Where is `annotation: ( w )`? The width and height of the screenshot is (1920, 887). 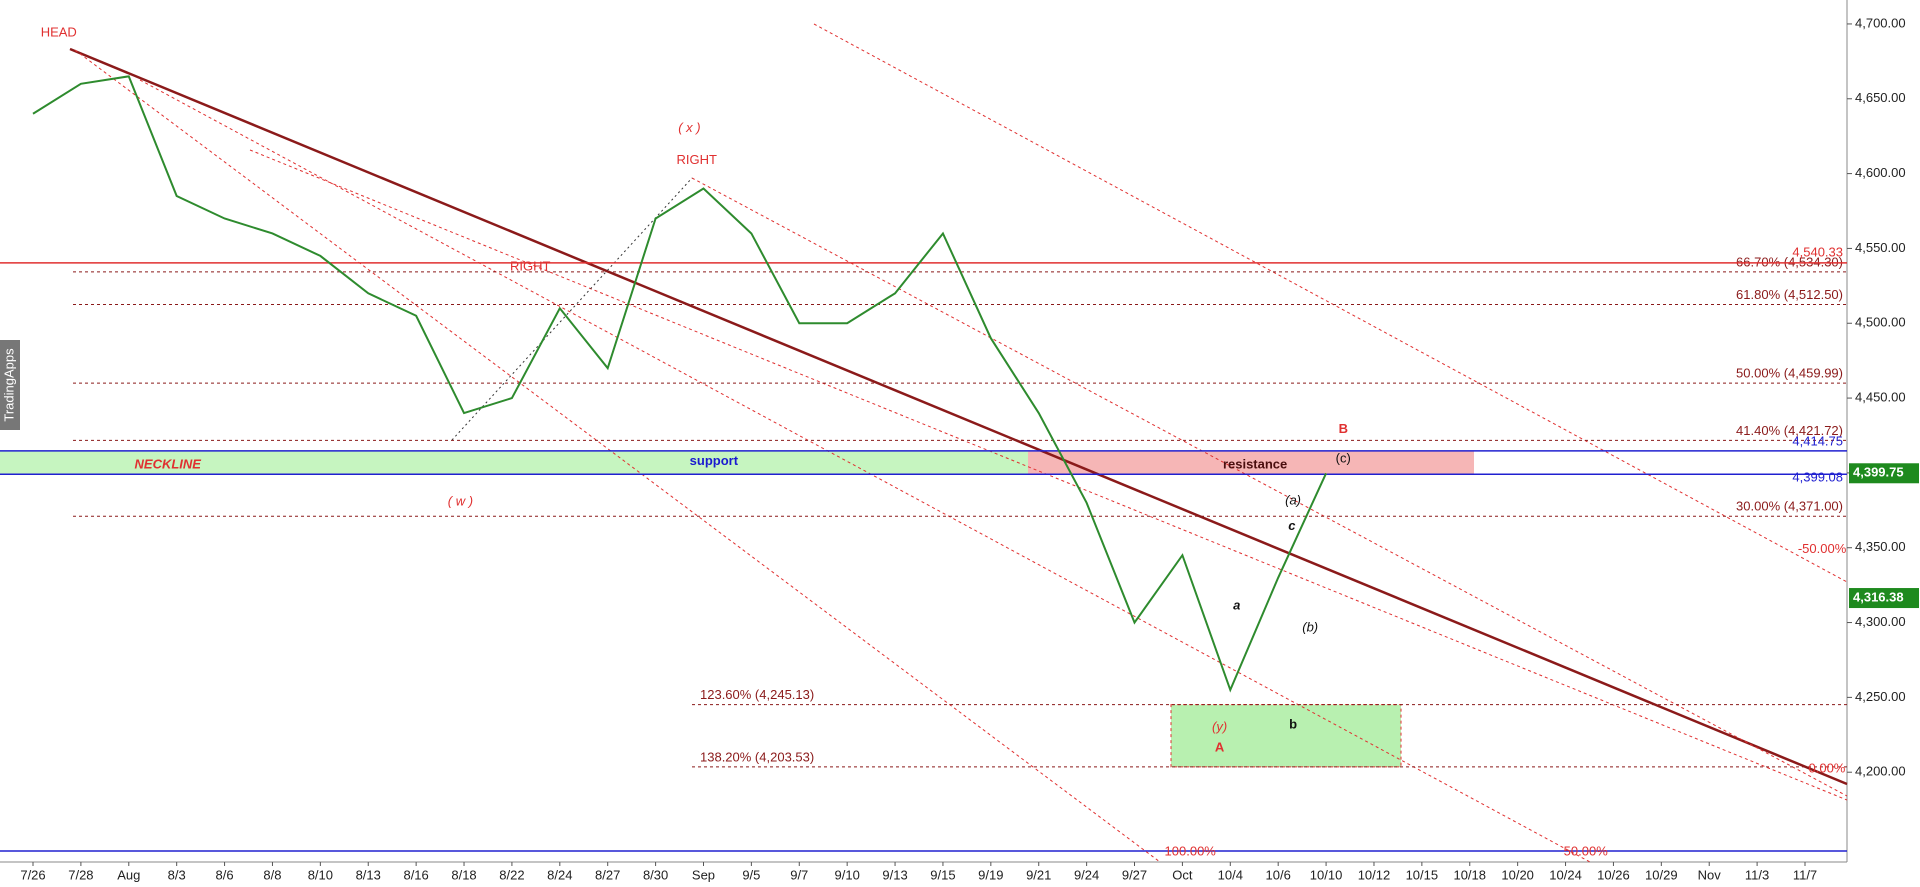 annotation: ( w ) is located at coordinates (460, 500).